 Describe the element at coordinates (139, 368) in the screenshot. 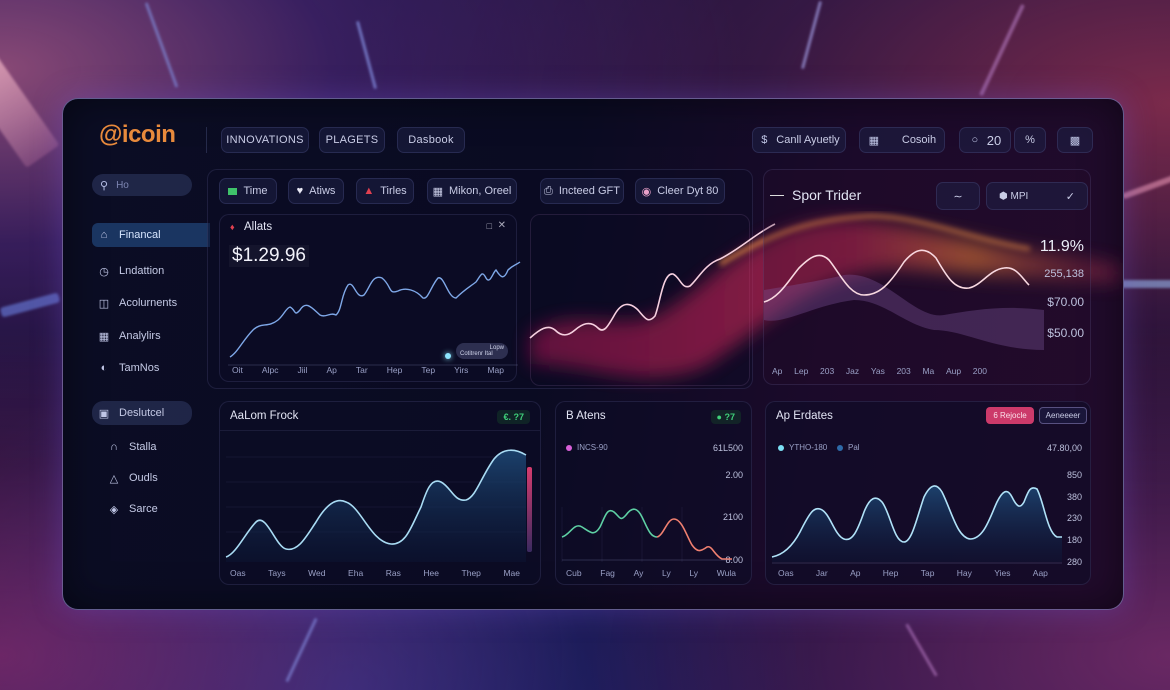

I see `sidebar-label: TamNos` at that location.